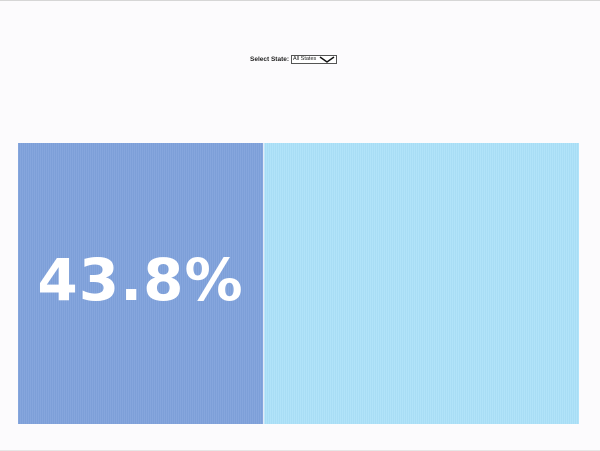 The height and width of the screenshot is (451, 600). Describe the element at coordinates (300, 0) in the screenshot. I see `top-border` at that location.